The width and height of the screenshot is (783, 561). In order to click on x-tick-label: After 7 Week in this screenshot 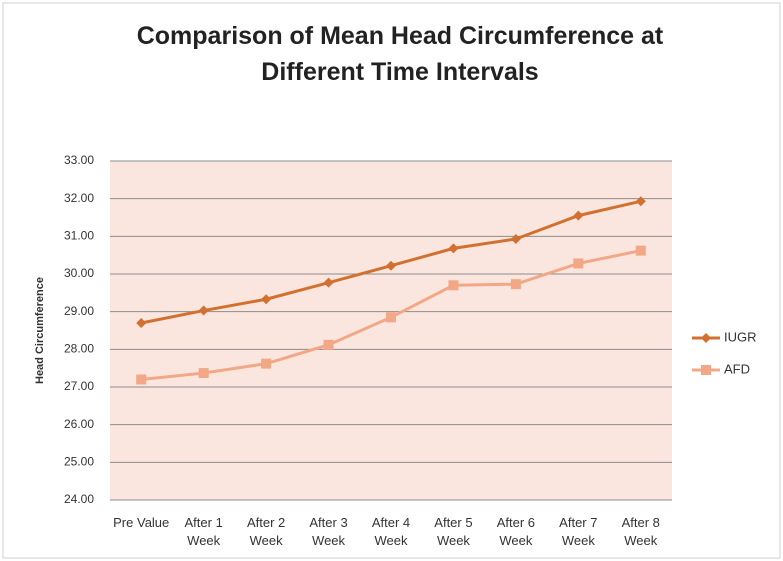, I will do `click(578, 531)`.